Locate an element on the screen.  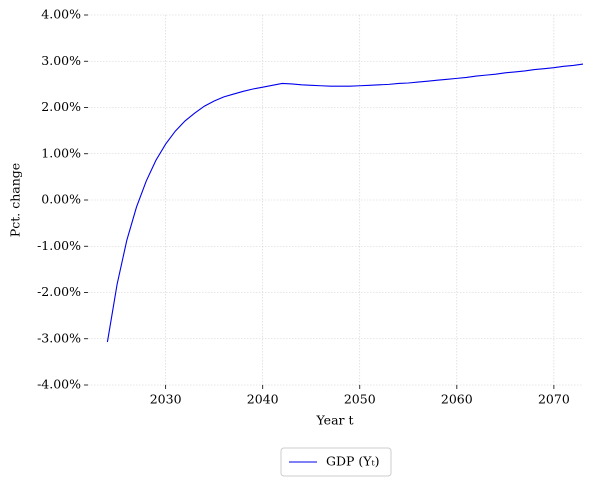
x-axis-label: Year t is located at coordinates (335, 420).